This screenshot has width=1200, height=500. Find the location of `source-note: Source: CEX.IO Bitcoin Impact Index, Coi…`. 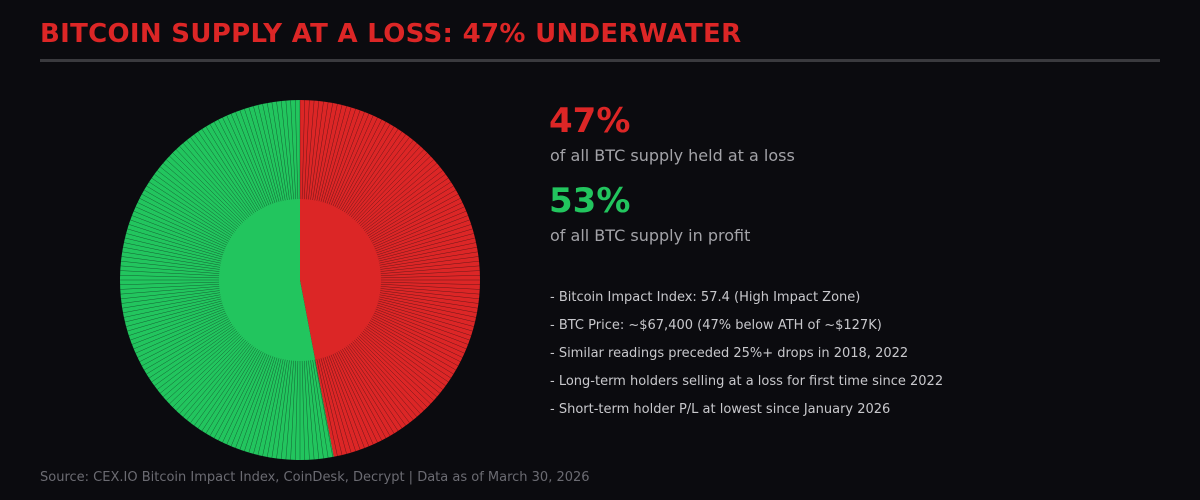

source-note: Source: CEX.IO Bitcoin Impact Index, Coi… is located at coordinates (315, 477).